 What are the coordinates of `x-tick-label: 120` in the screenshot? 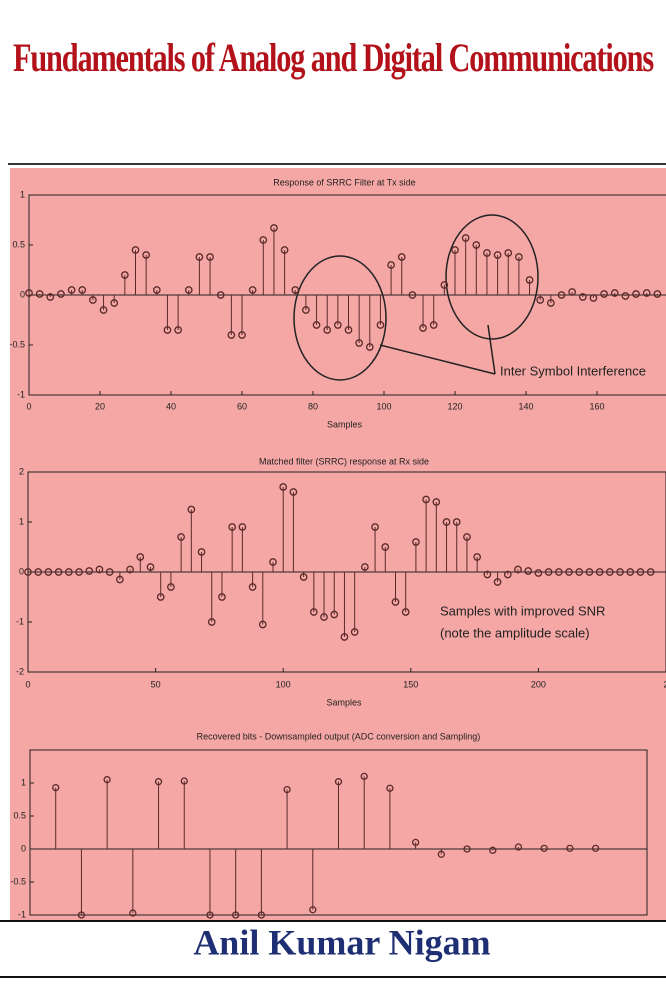 It's located at (454, 406).